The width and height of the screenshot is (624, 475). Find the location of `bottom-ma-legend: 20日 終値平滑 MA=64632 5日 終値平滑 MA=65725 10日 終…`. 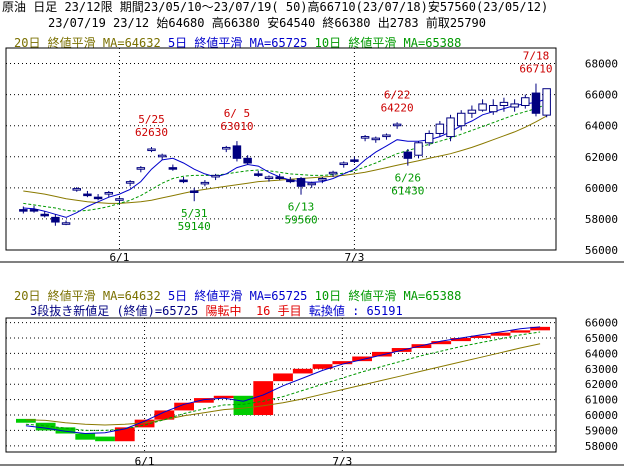

bottom-ma-legend: 20日 終値平滑 MA=64632 5日 終値平滑 MA=65725 10日 終… is located at coordinates (237, 296).